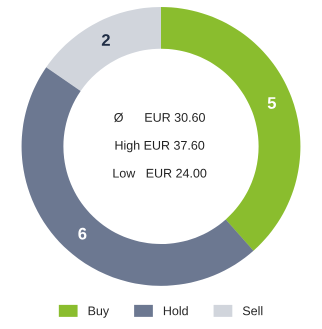 This screenshot has width=322, height=329. I want to click on data-label: 5, so click(272, 103).